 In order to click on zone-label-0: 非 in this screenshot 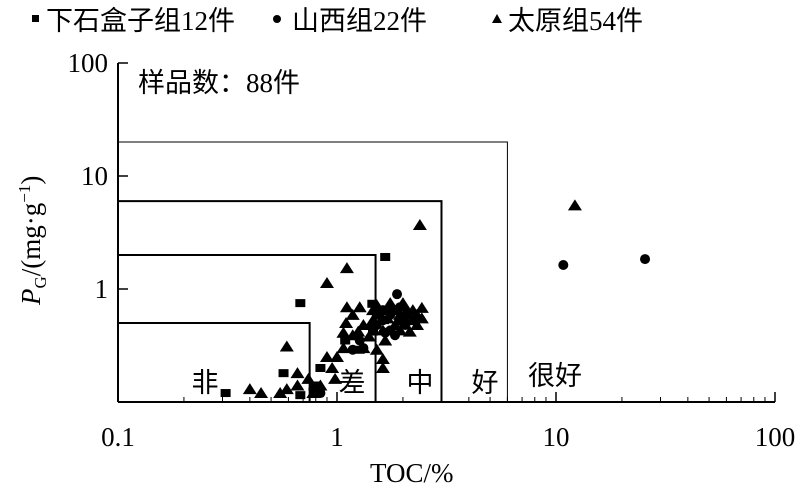, I will do `click(205, 383)`.